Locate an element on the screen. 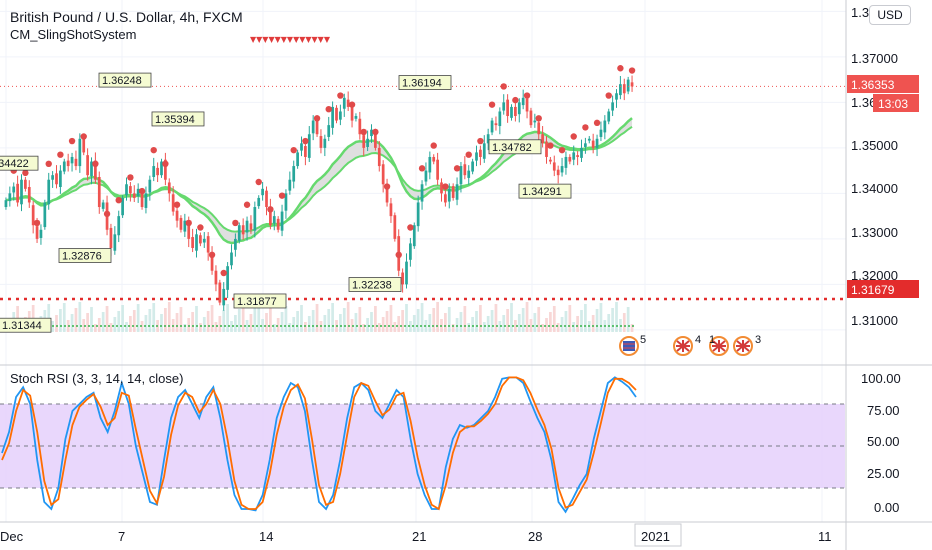 Image resolution: width=932 pixels, height=550 pixels. chart-title: British Pound / U.S. Dollar, 4h, FXCM is located at coordinates (126, 17).